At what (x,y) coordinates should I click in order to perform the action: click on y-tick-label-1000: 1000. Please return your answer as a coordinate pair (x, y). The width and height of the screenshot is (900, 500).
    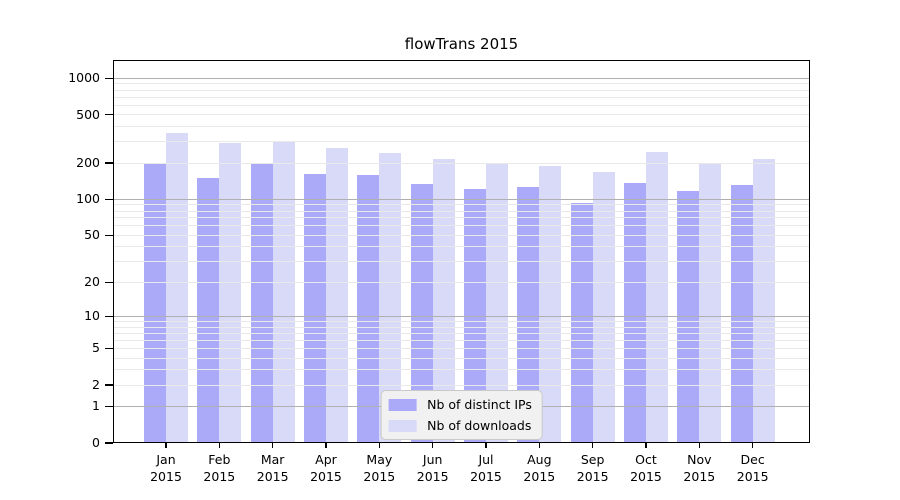
    Looking at the image, I should click on (84, 78).